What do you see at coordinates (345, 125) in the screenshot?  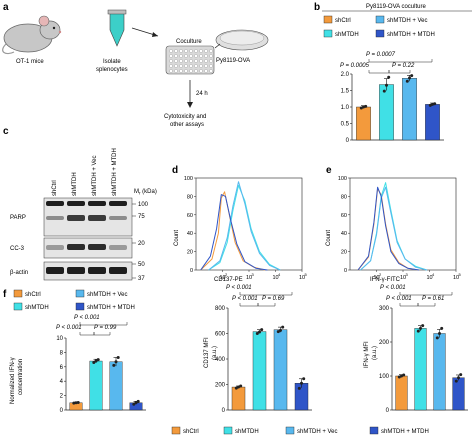 I see `b-y-tick-label: 0.5` at bounding box center [345, 125].